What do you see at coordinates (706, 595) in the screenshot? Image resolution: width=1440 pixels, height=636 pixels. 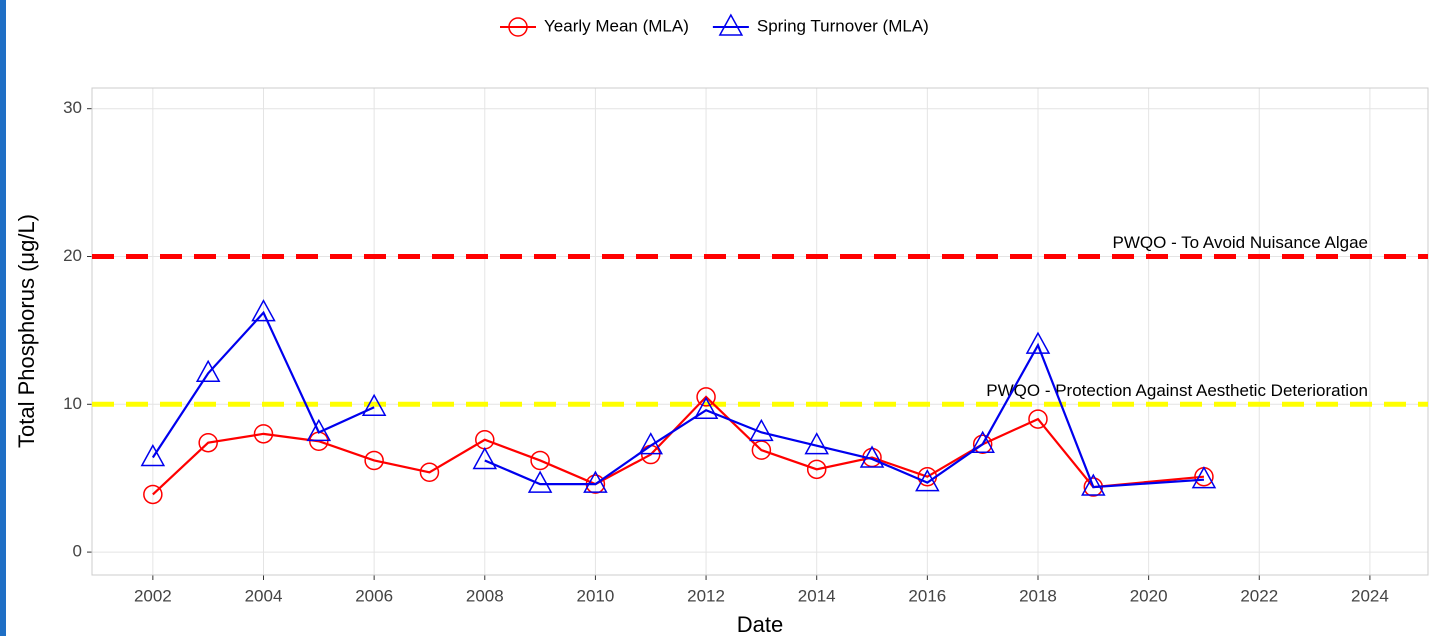 I see `x-tick-label: 2012` at bounding box center [706, 595].